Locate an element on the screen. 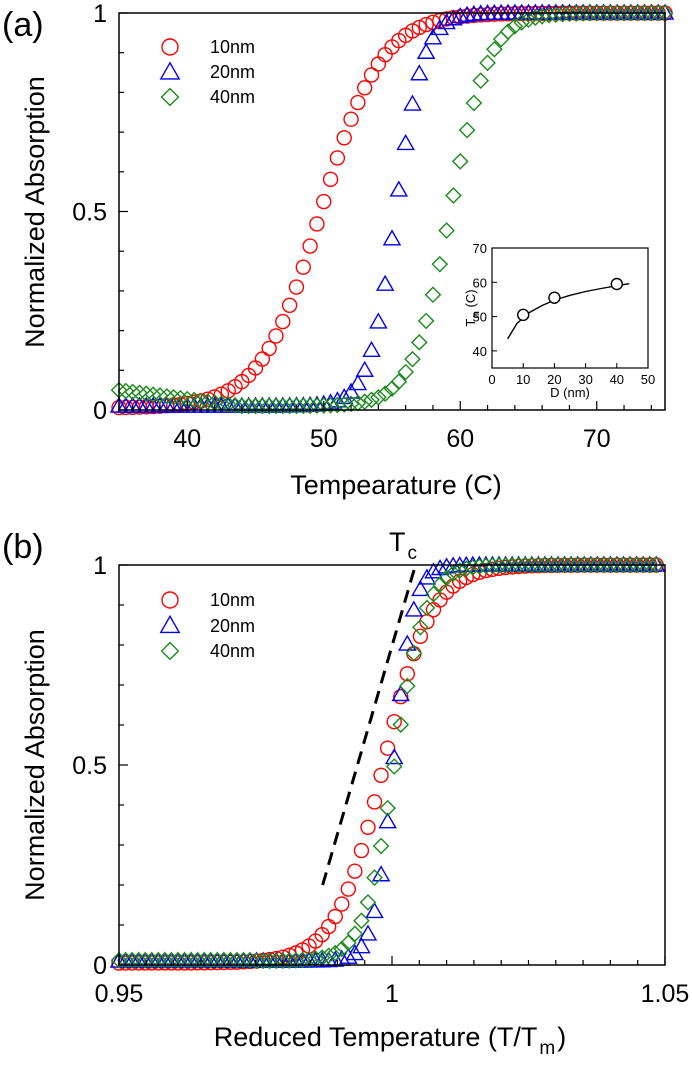 The width and height of the screenshot is (692, 1065). panel-a-inset: 0 10 20 30 40 50 40 50 60 70 D (nm) Tm (C) is located at coordinates (559, 320).